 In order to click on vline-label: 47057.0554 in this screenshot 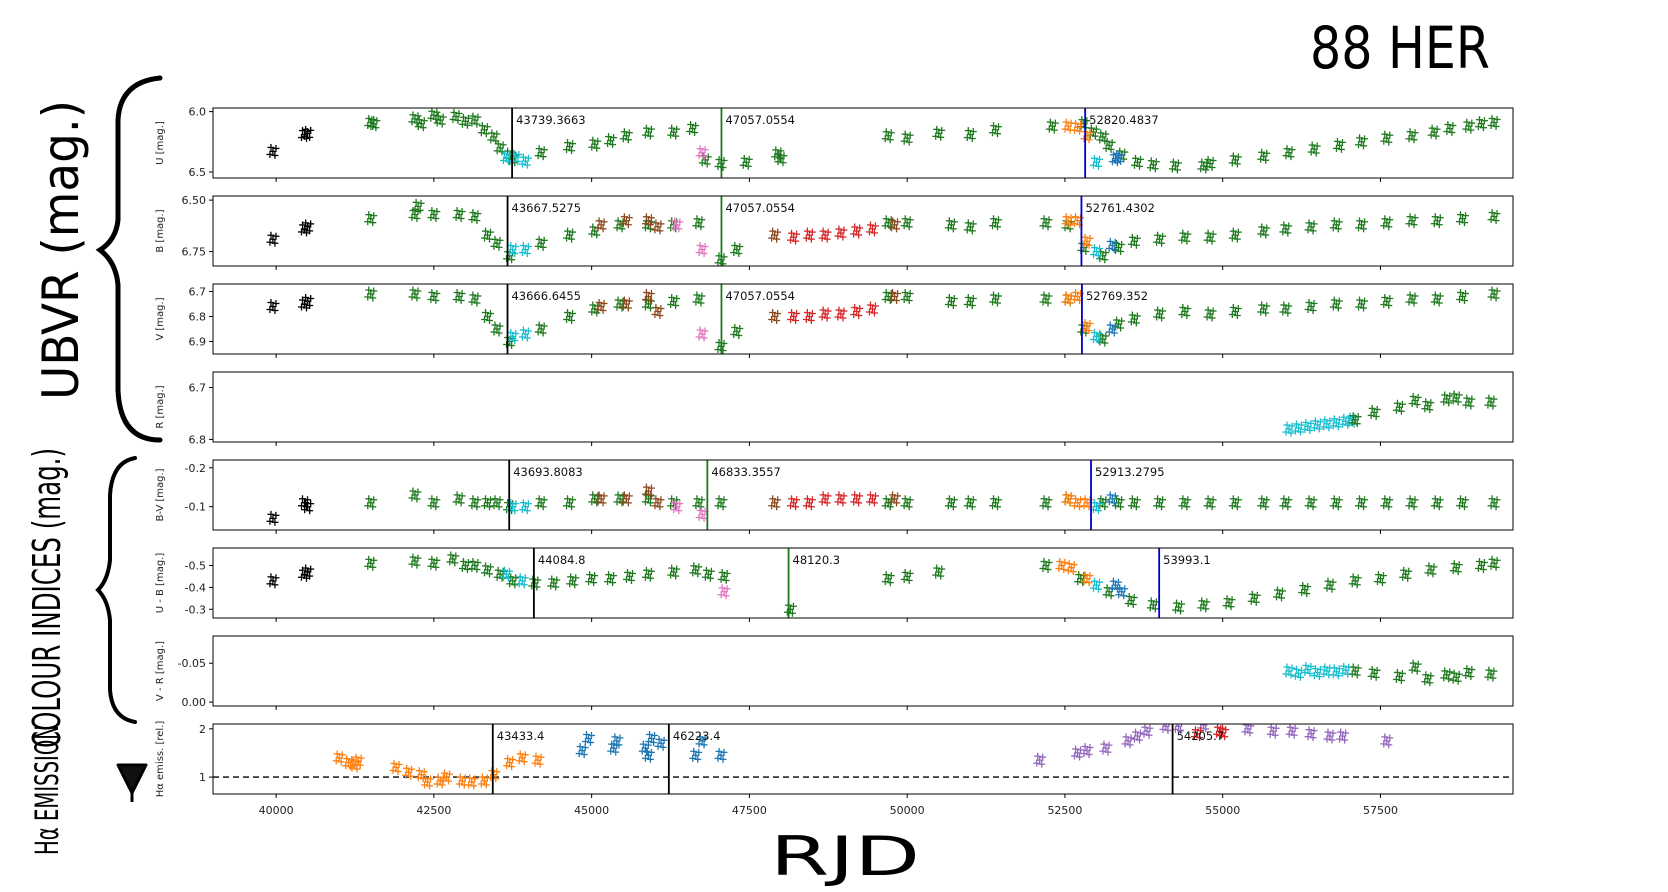, I will do `click(760, 296)`.